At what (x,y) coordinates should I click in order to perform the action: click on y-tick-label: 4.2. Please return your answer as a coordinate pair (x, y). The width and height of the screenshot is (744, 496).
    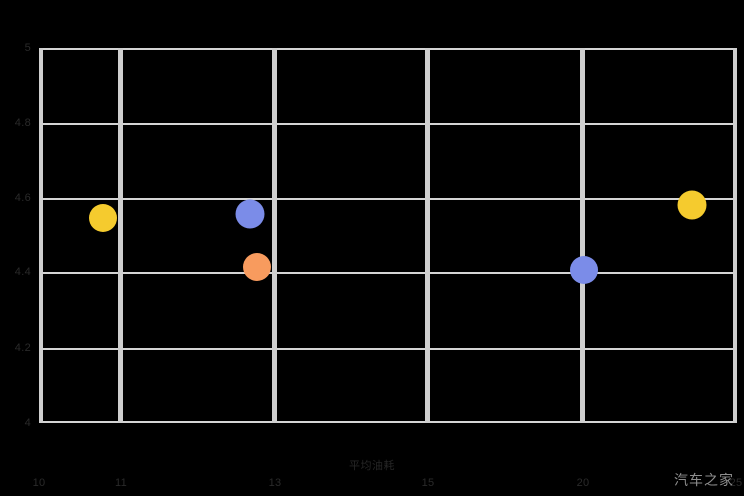
    Looking at the image, I should click on (22, 348).